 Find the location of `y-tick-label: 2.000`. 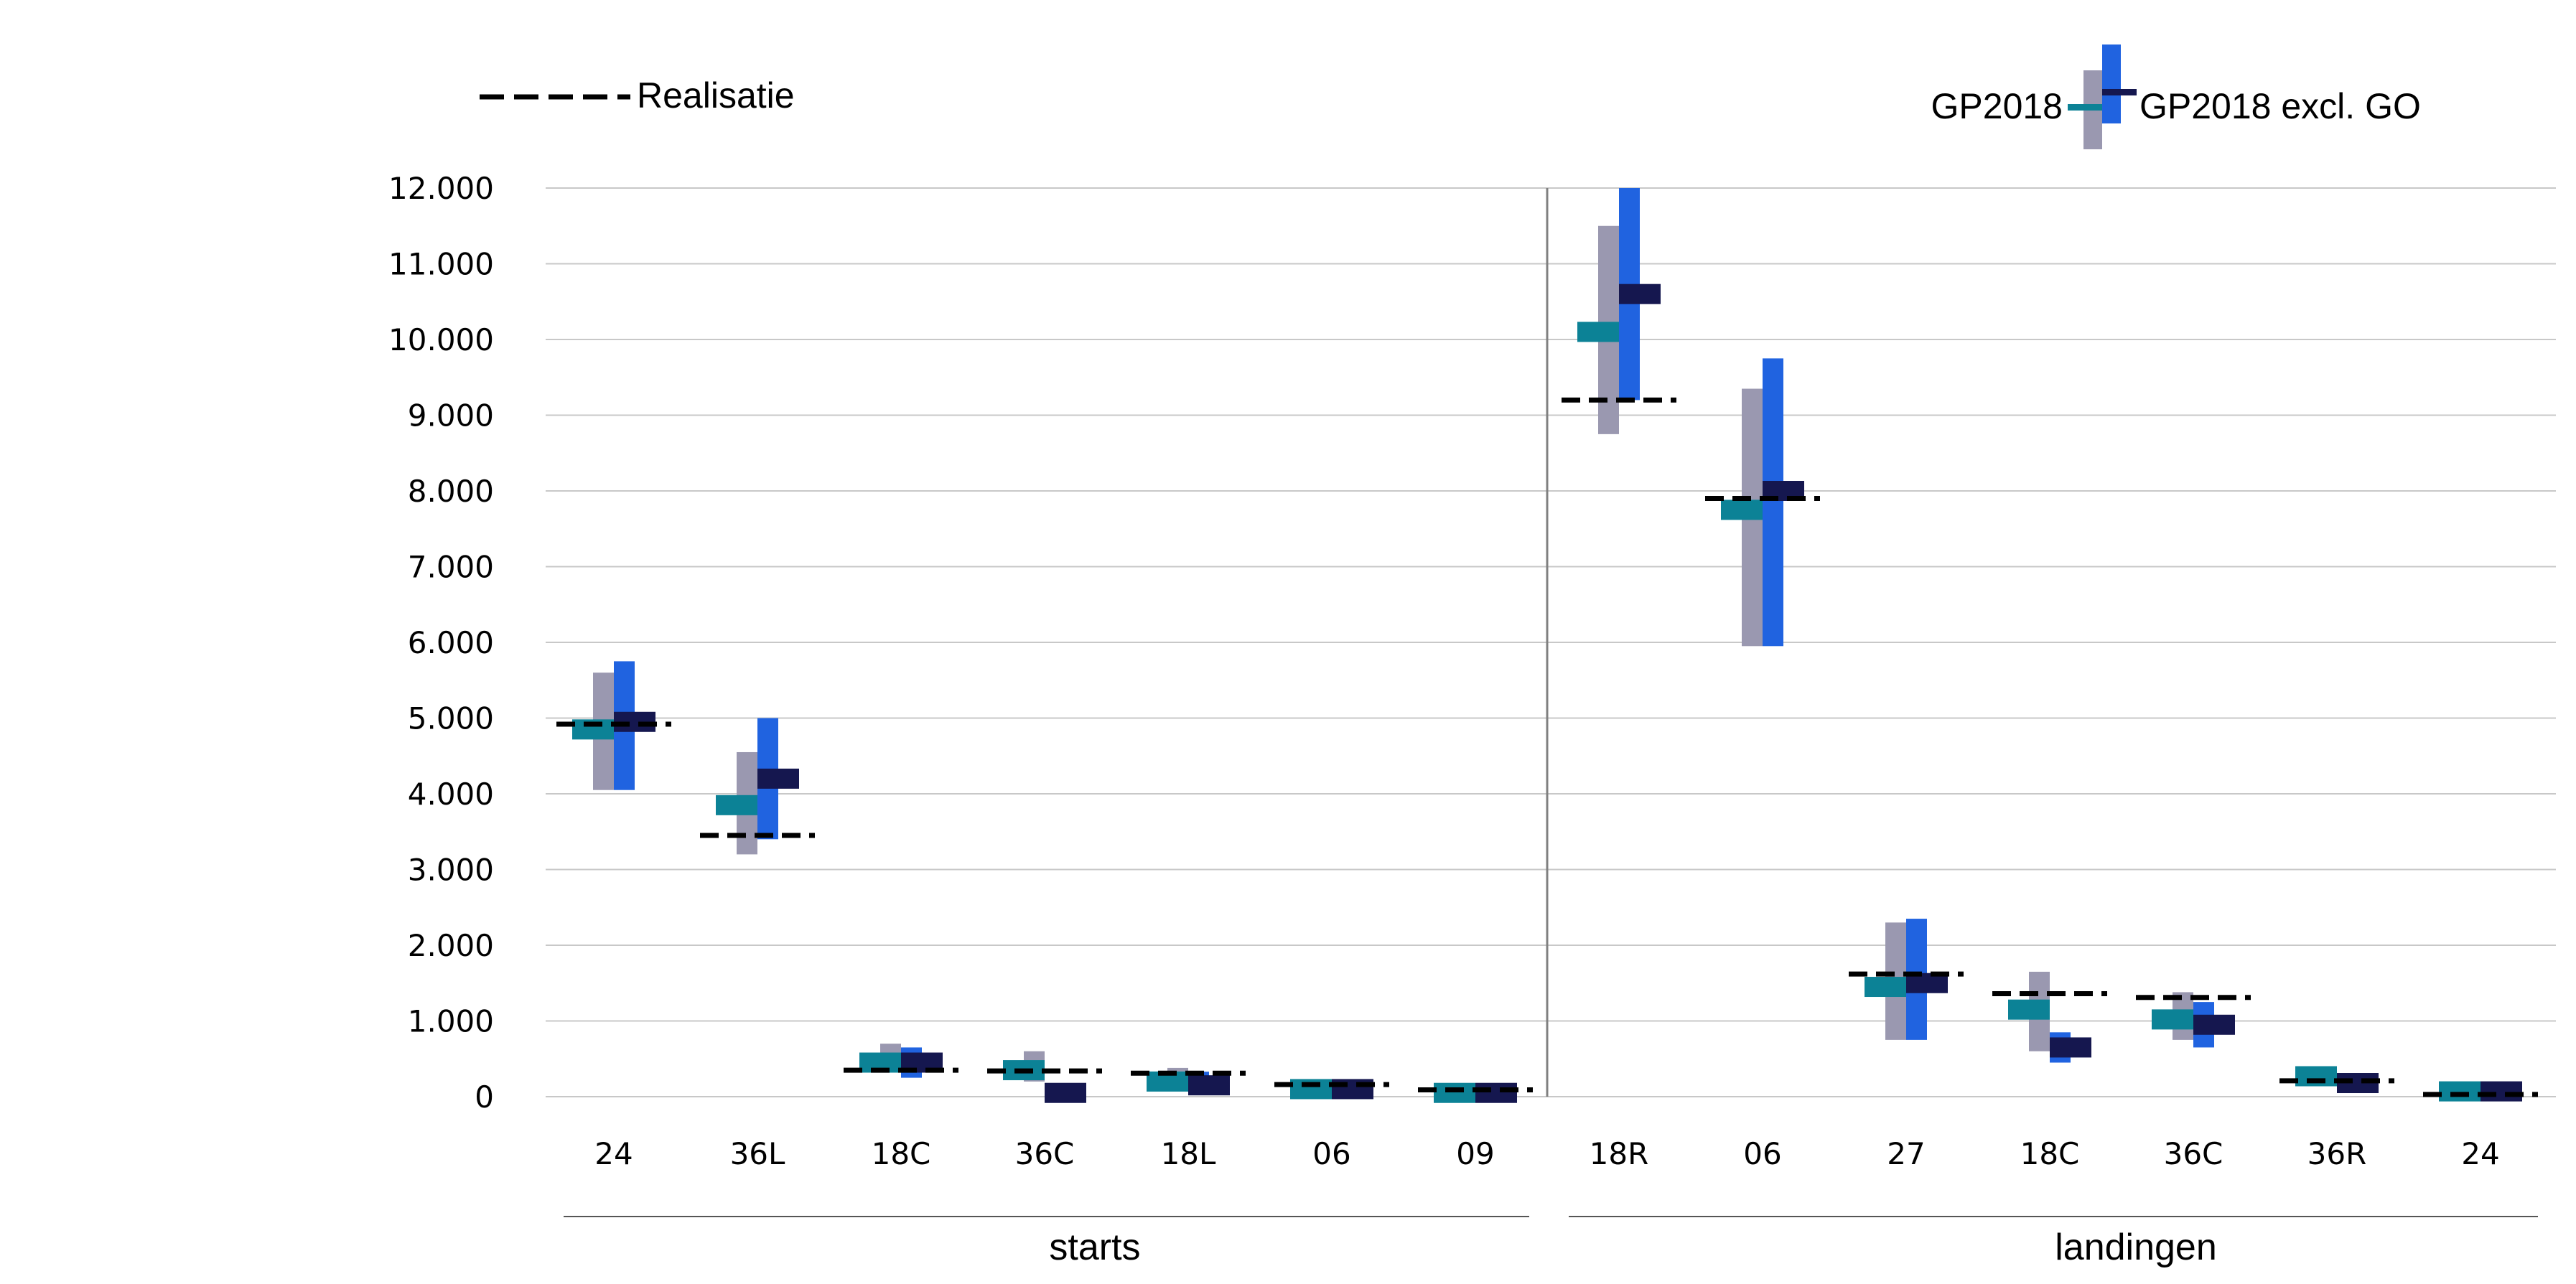

y-tick-label: 2.000 is located at coordinates (451, 945).